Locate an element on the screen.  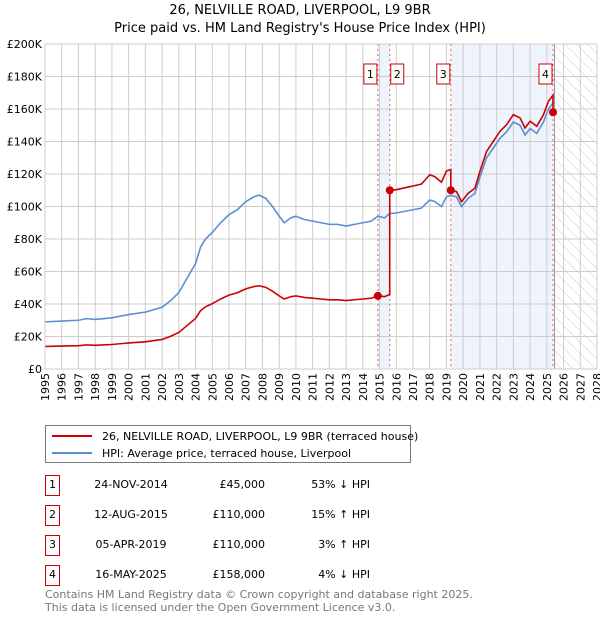
sale-row: 4 16-MAY-2025 £158,000 4% ↓ HPI is located at coordinates (215, 575).